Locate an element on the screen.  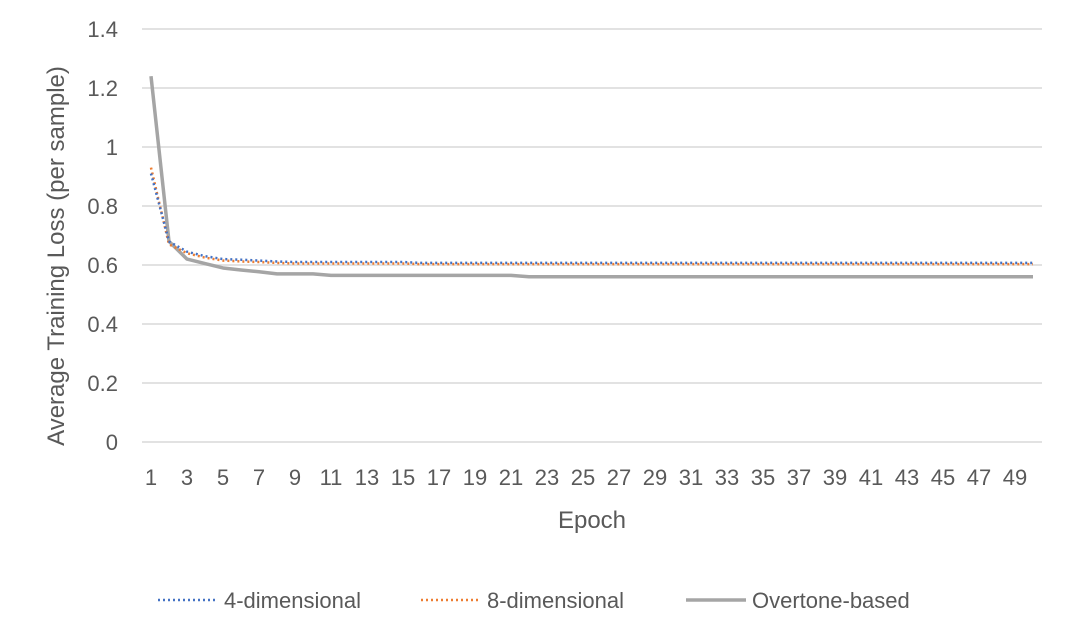
y-axis-ticks: 0 0.2 0.4 0.6 0.8 1 1.2 1.4 is located at coordinates (102, 236).